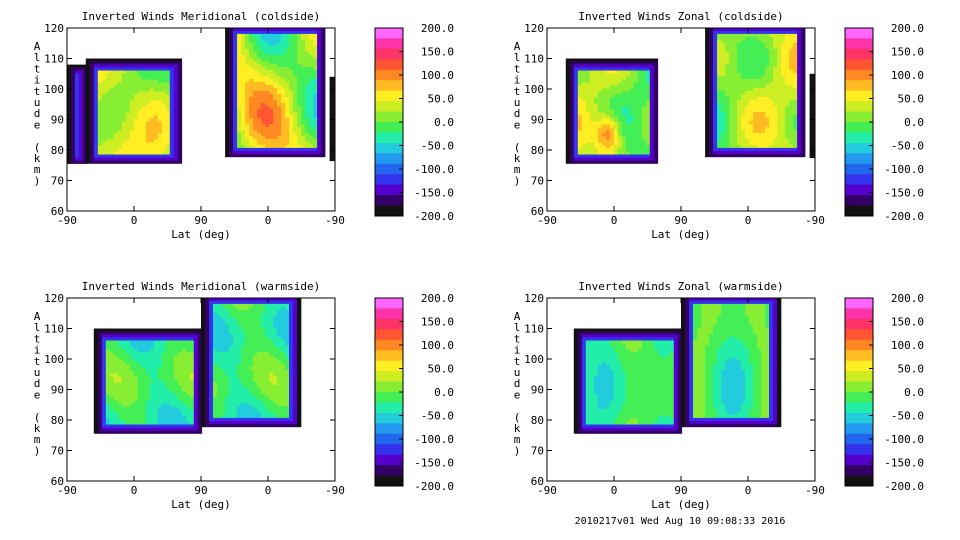 The image size is (960, 540). What do you see at coordinates (434, 439) in the screenshot?
I see `colorbar-label: -100.0` at bounding box center [434, 439].